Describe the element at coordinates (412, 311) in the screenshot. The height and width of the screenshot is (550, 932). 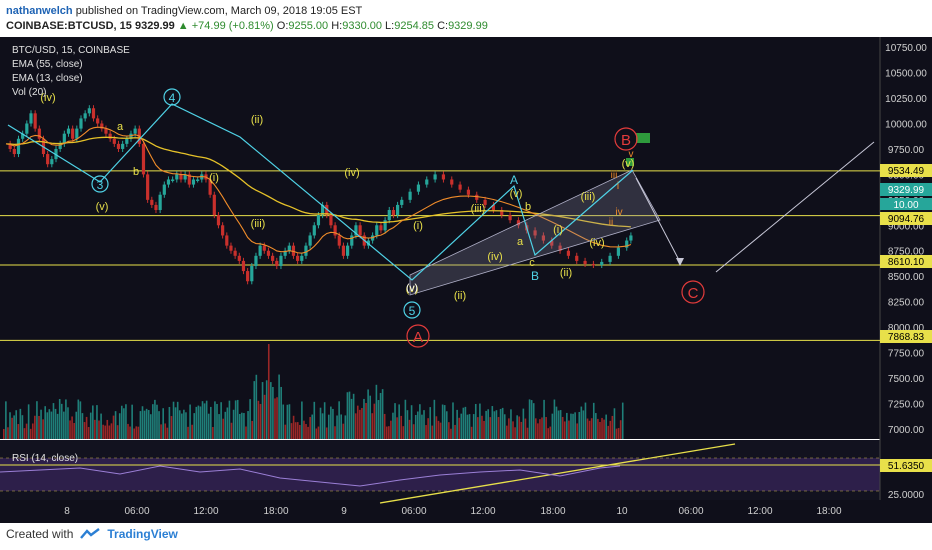
I see `svg-text: 5` at that location.